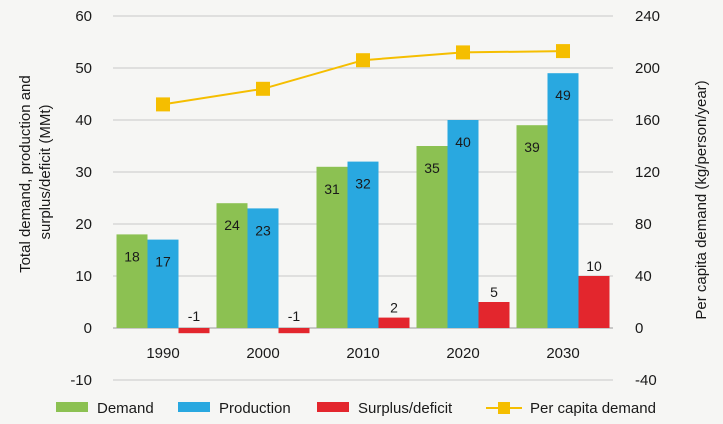  Describe the element at coordinates (72, 407) in the screenshot. I see `legend-swatch-demand` at that location.